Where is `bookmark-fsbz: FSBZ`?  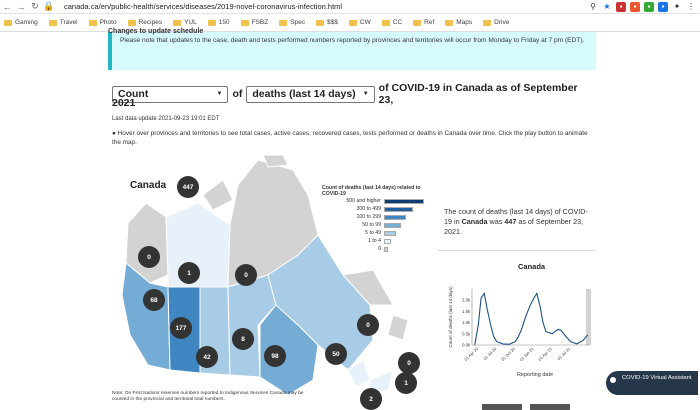
bookmark-fsbz: FSBZ is located at coordinates (254, 22).